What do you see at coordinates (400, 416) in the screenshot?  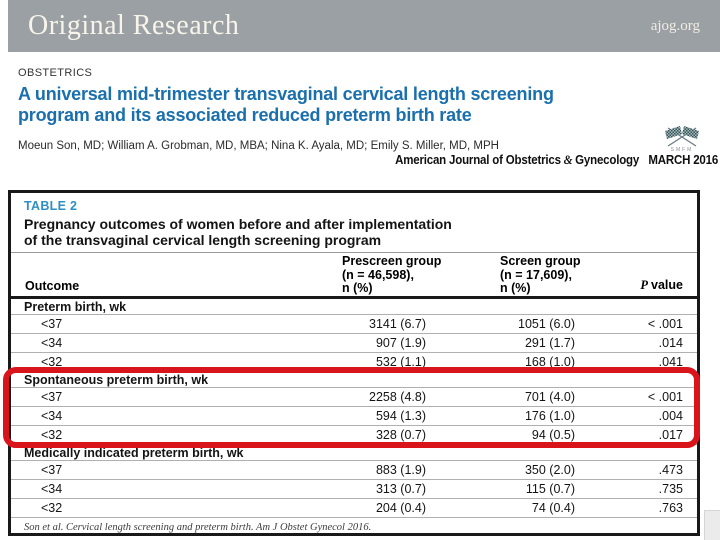 I see `prescreen-cell: 594 (1.3)` at bounding box center [400, 416].